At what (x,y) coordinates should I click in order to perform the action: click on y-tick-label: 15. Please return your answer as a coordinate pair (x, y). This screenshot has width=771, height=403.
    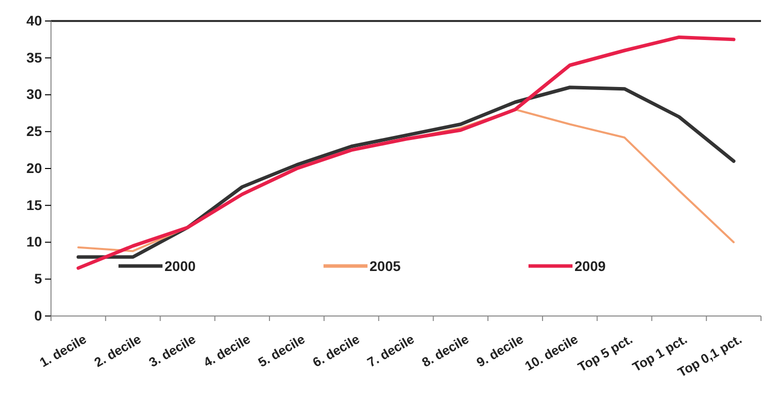
    Looking at the image, I should click on (34, 204).